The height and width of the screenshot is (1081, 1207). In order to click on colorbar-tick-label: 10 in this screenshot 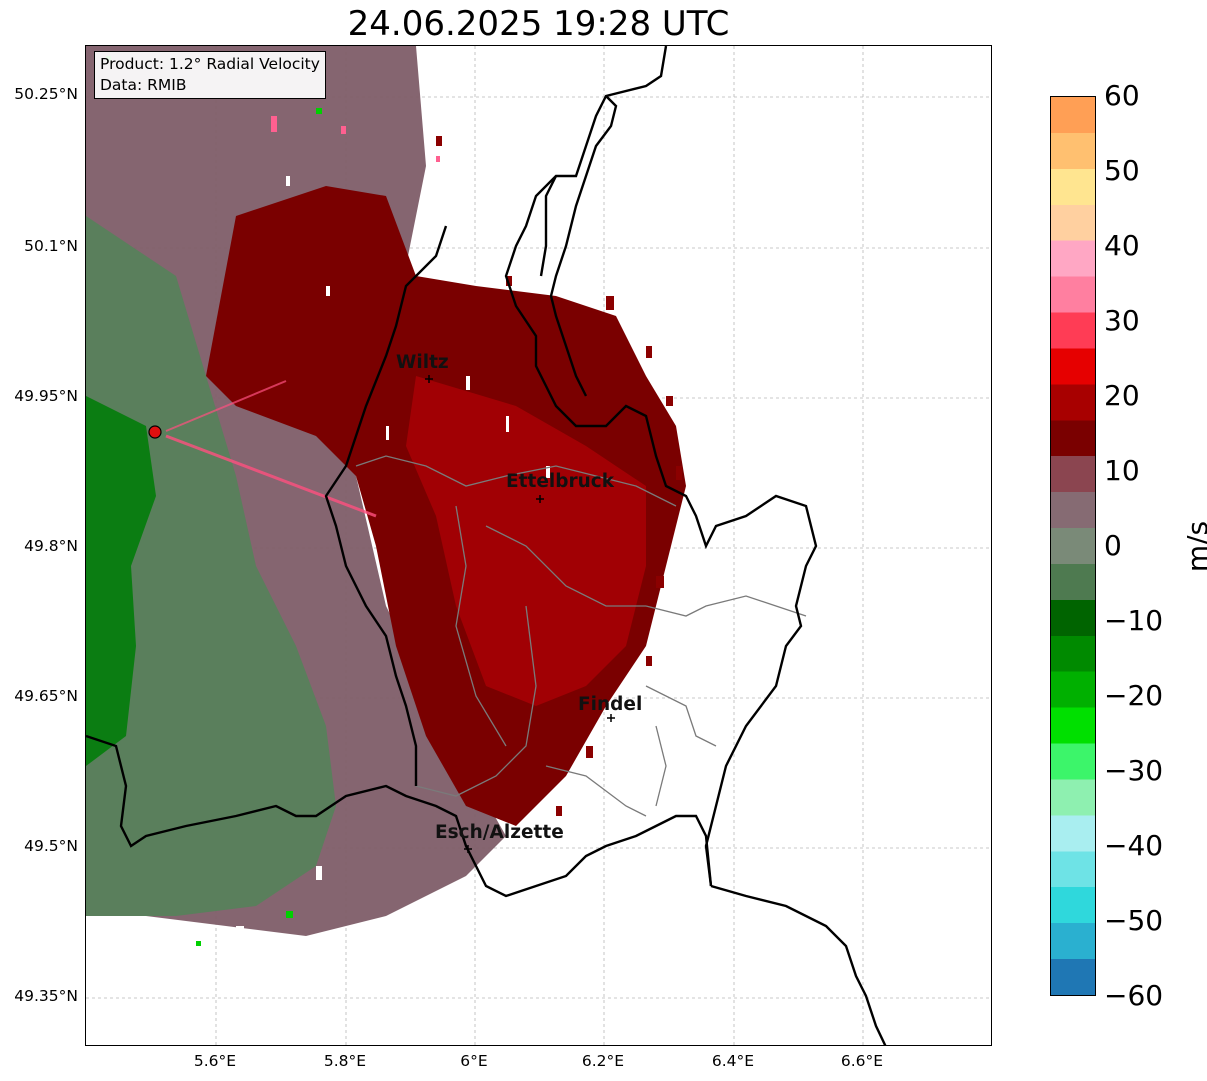, I will do `click(1122, 470)`.